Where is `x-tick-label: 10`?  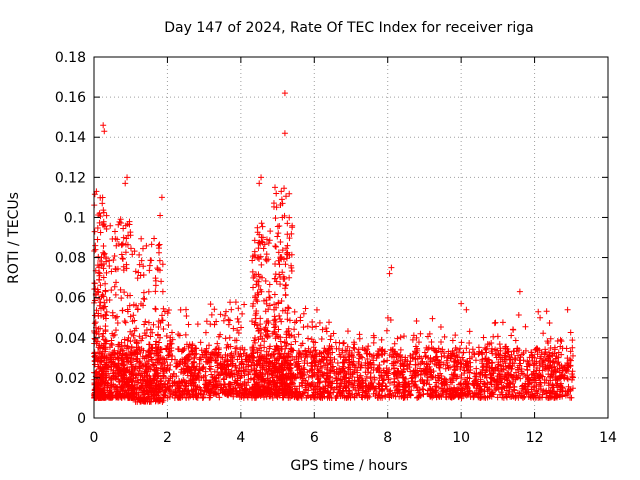 x-tick-label: 10 is located at coordinates (461, 438).